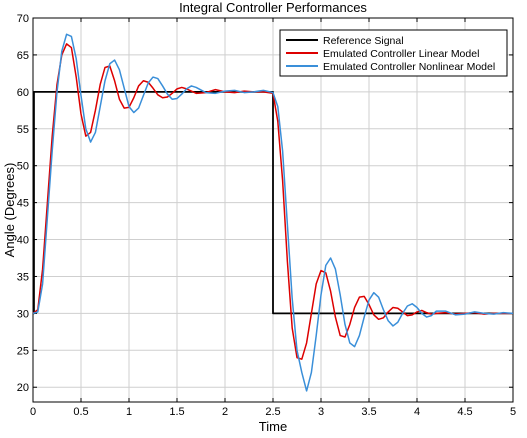  Describe the element at coordinates (23, 56) in the screenshot. I see `y-tick-label: 65` at that location.